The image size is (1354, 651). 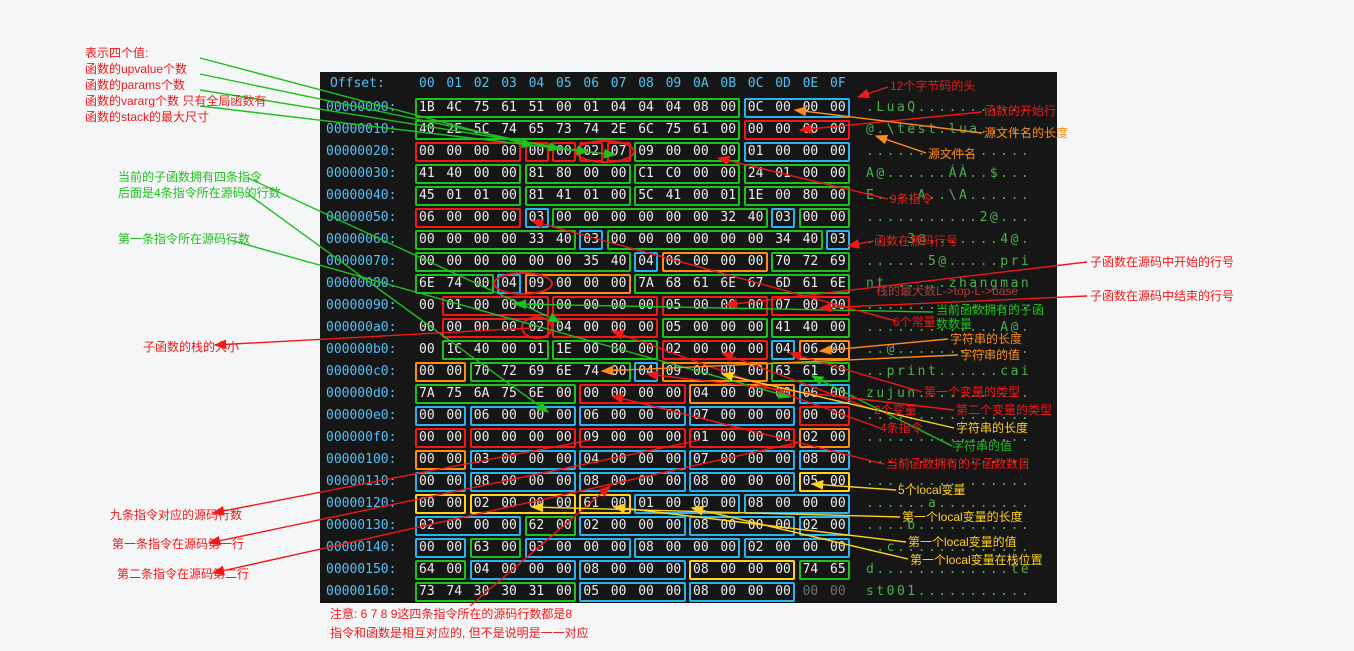 I want to click on ascii-cell: .............A@., so click(x=949, y=327).